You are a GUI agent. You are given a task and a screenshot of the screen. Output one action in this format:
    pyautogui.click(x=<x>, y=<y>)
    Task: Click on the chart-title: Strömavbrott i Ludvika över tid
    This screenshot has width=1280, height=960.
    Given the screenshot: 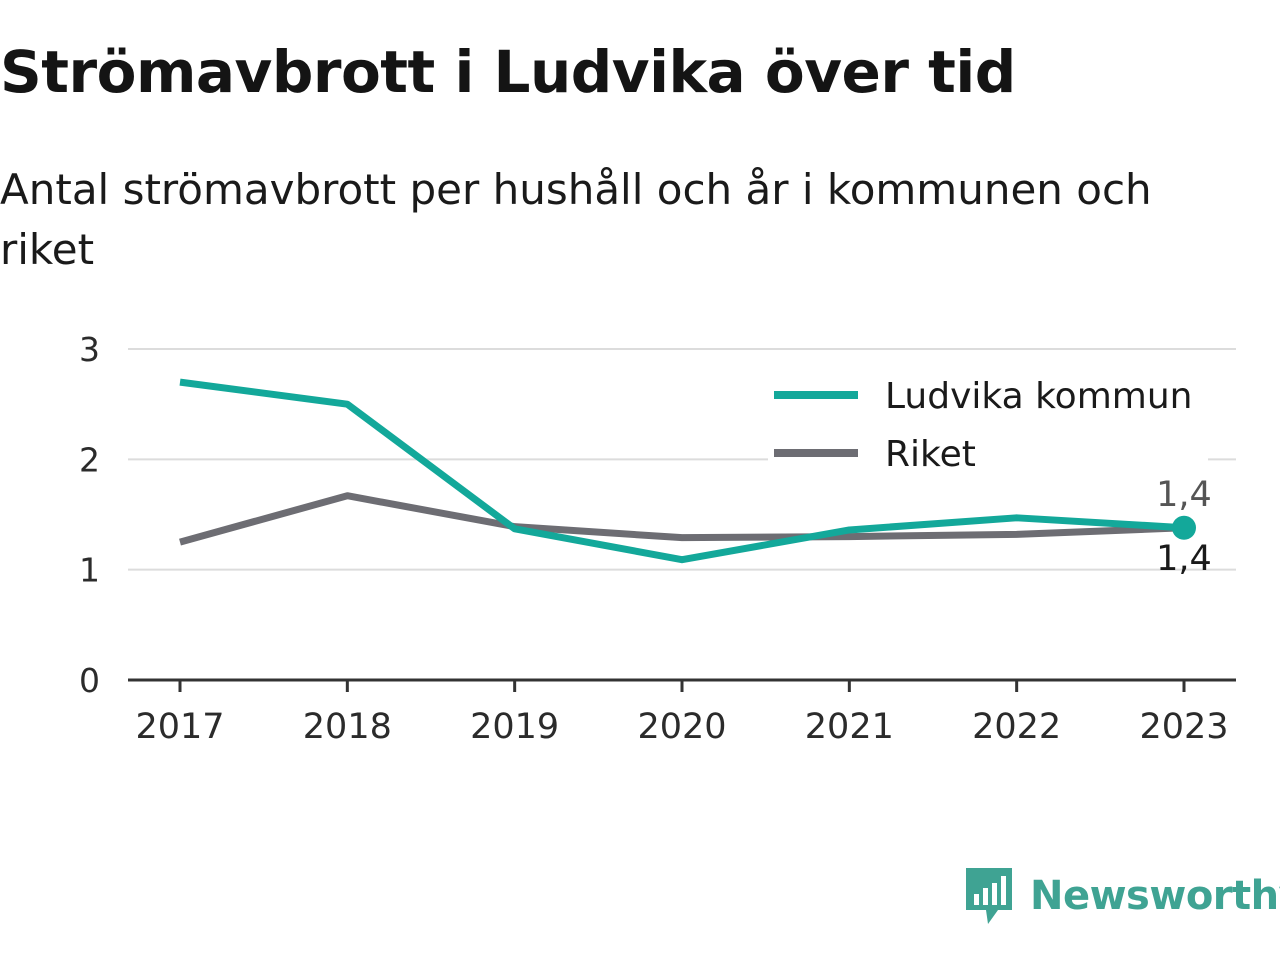 What is the action you would take?
    pyautogui.click(x=508, y=72)
    